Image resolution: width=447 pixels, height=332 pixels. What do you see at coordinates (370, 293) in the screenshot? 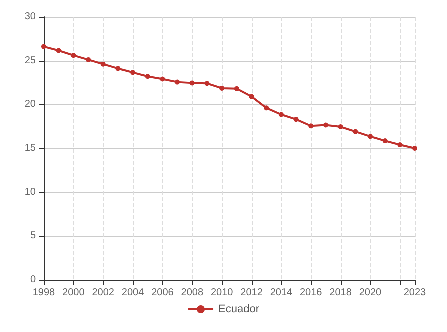
I see `x-tick-label: 2020` at bounding box center [370, 293].